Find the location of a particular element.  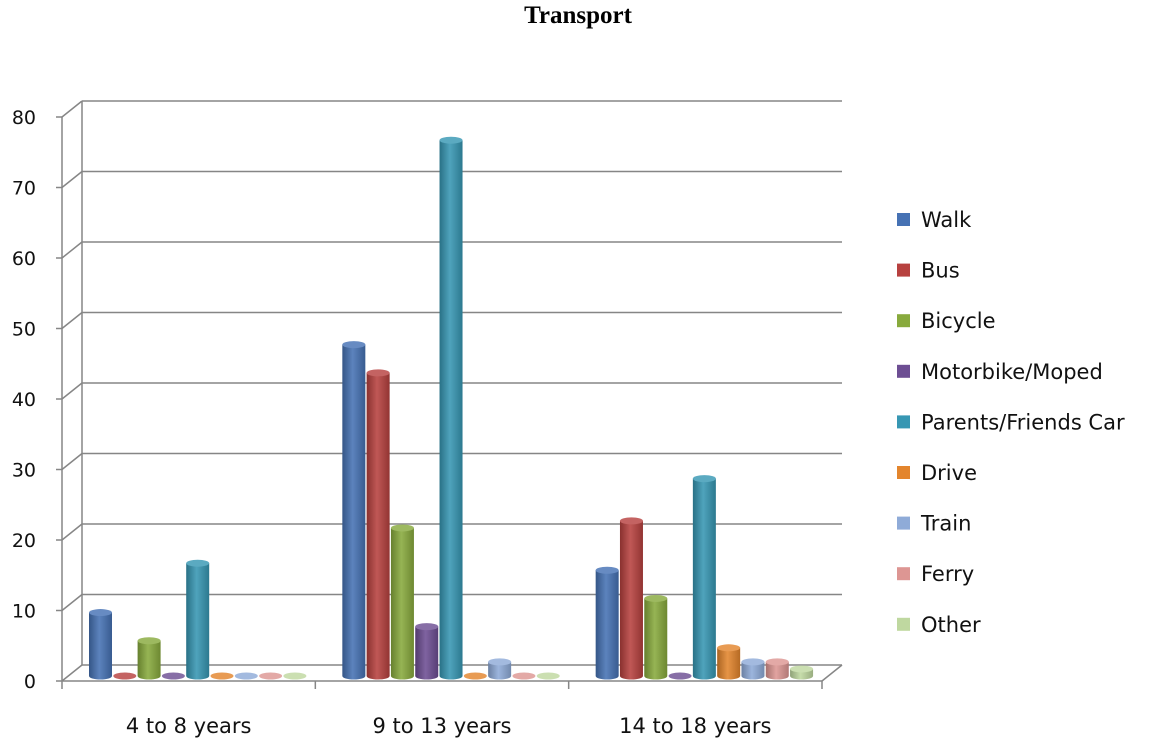

legend-item: Motorbike/Moped is located at coordinates (1000, 372).